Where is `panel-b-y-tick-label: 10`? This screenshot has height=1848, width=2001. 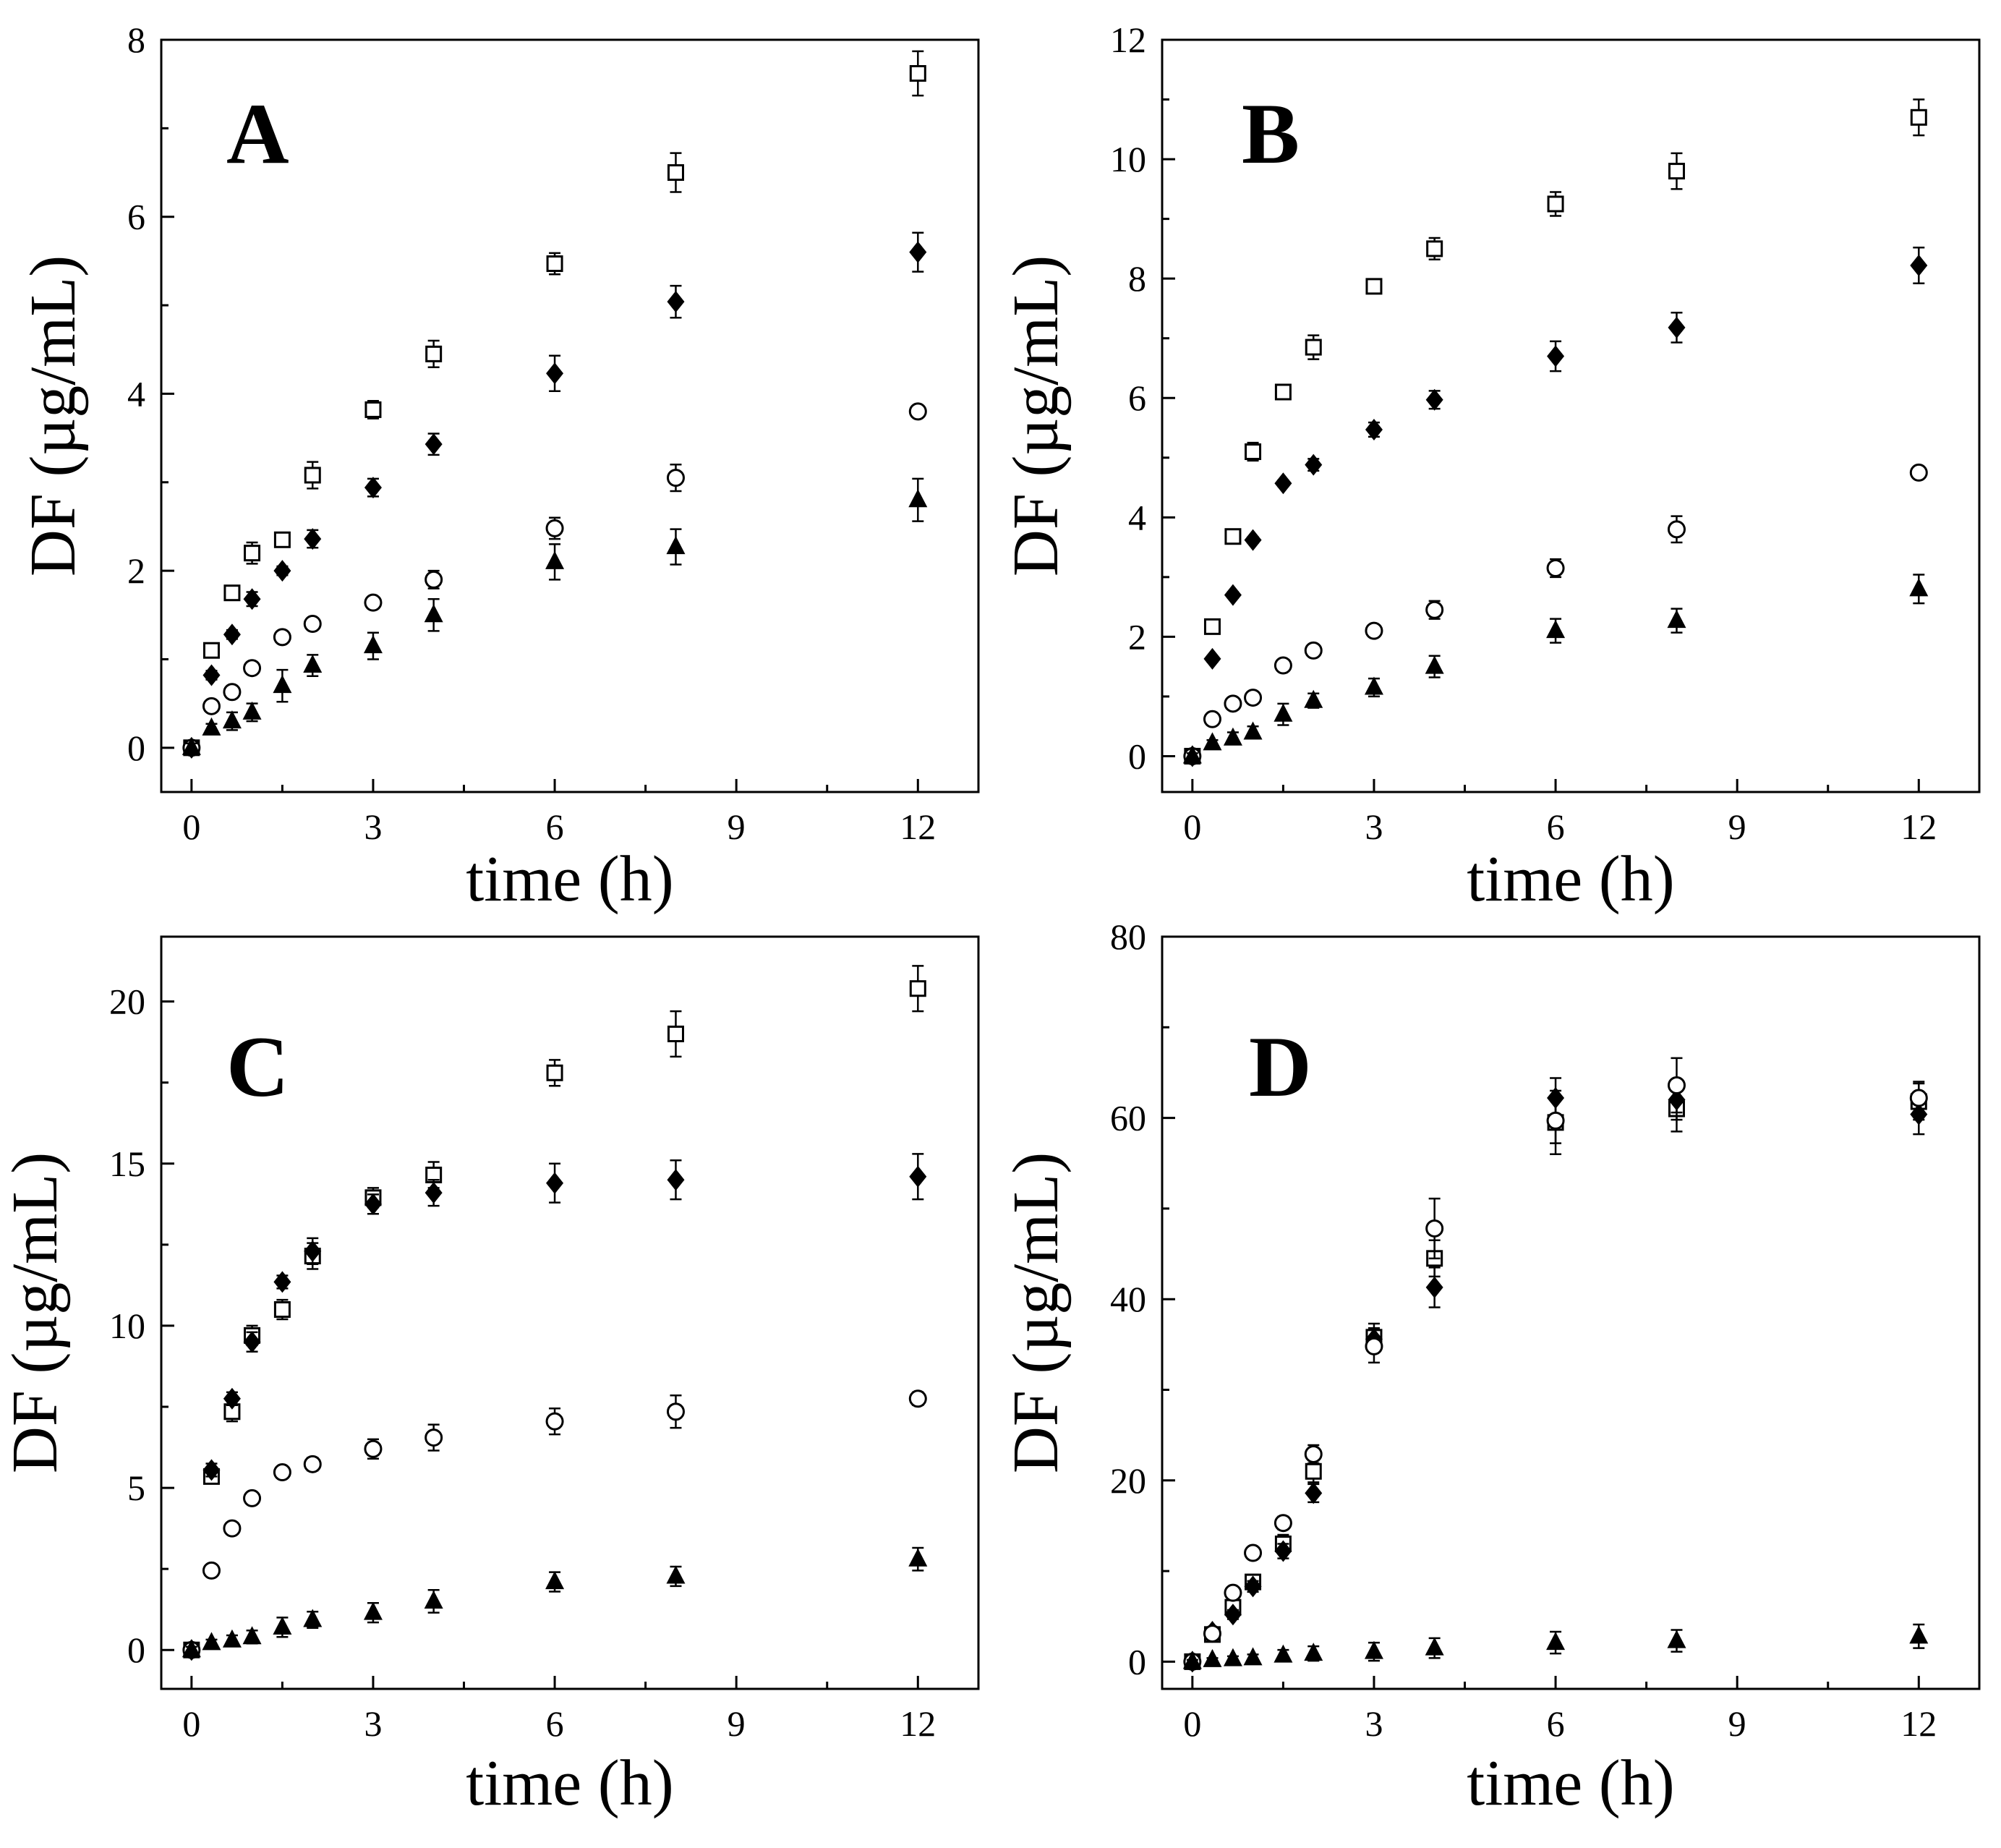 panel-b-y-tick-label: 10 is located at coordinates (1128, 159).